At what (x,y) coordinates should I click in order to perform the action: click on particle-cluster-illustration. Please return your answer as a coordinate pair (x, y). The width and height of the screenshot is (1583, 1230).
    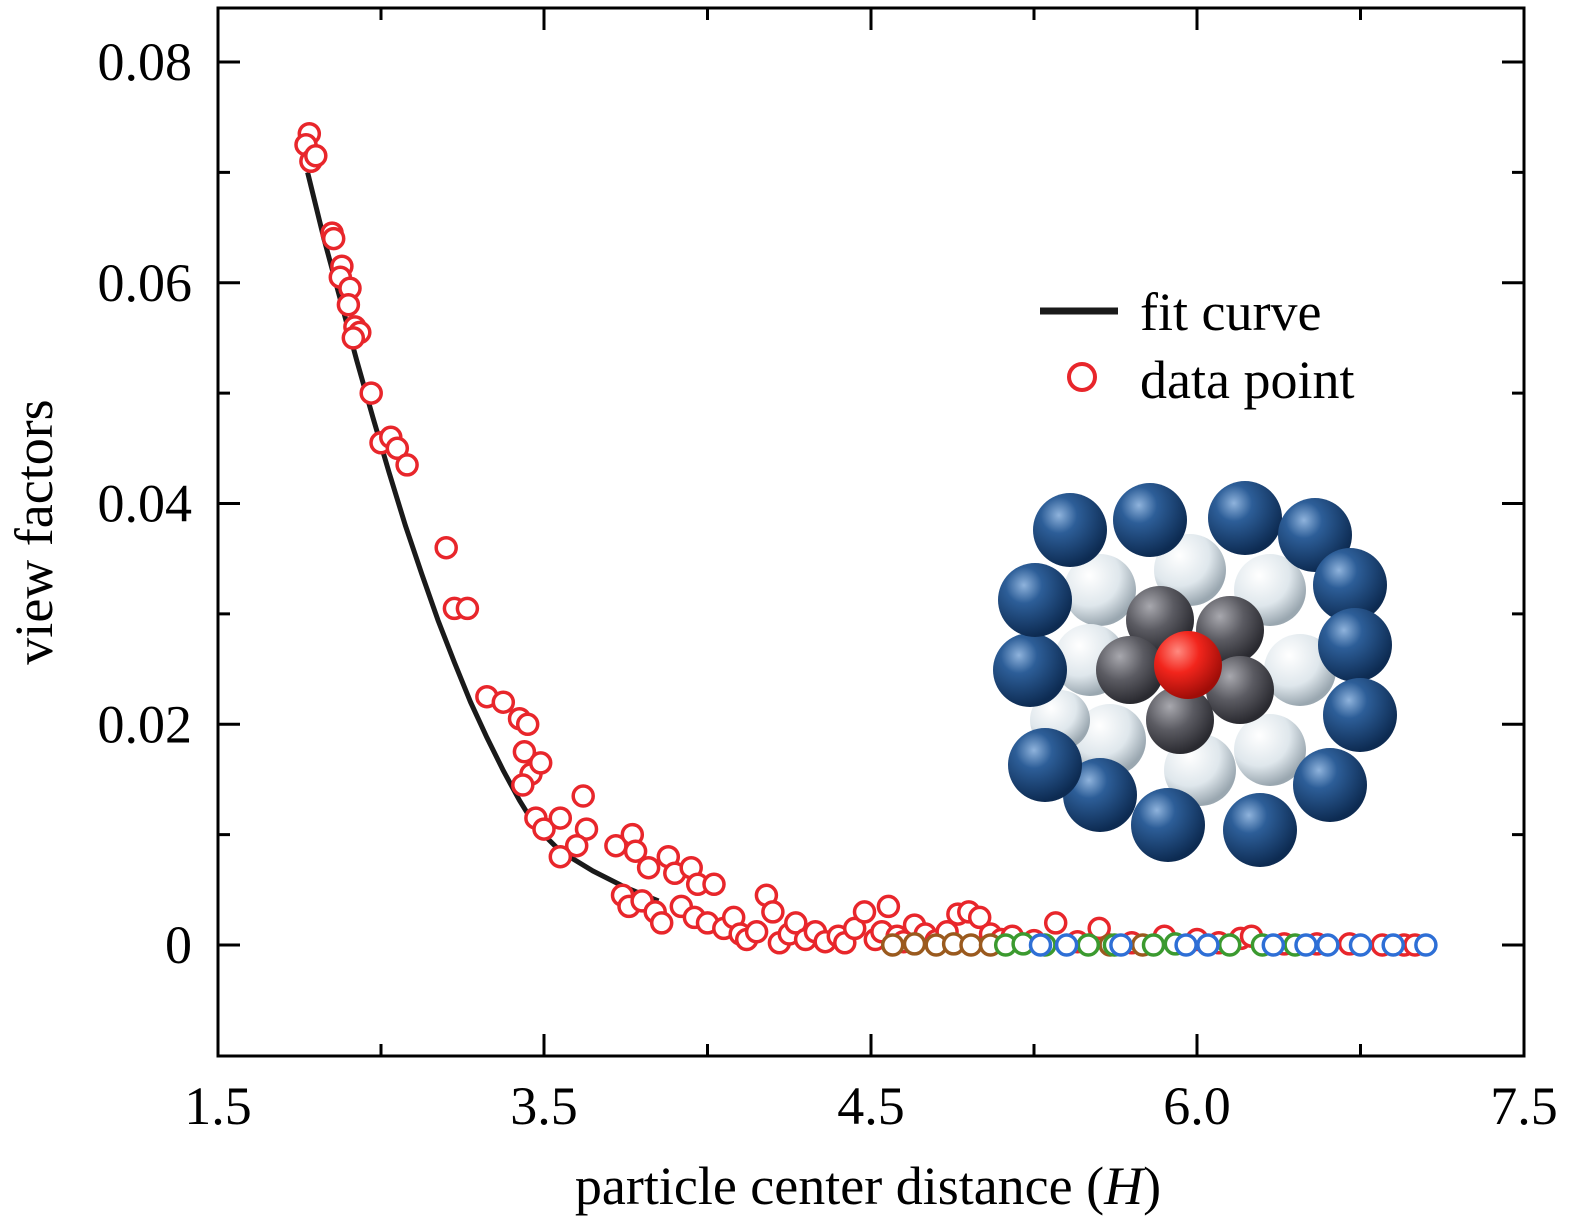
    Looking at the image, I should click on (1195, 674).